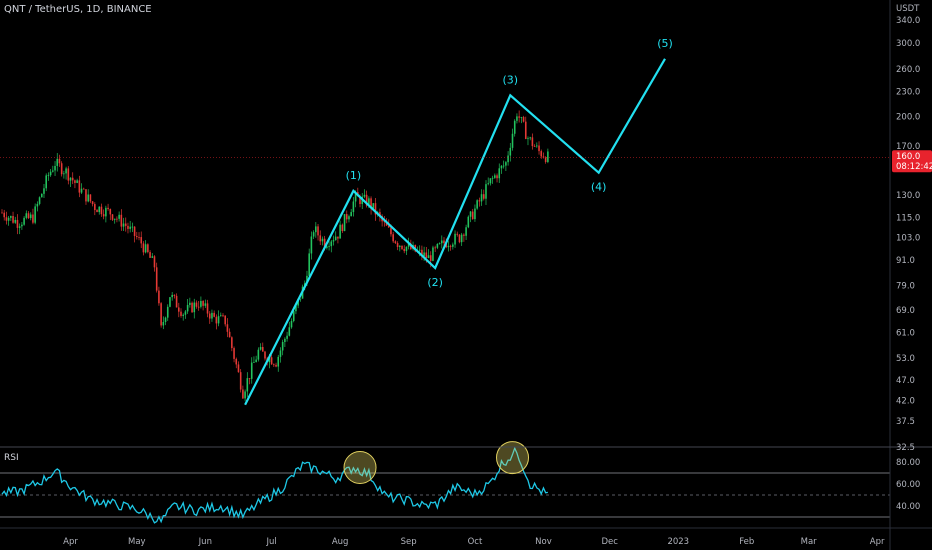 This screenshot has height=550, width=932. What do you see at coordinates (908, 70) in the screenshot?
I see `price-tick-label: 260.0` at bounding box center [908, 70].